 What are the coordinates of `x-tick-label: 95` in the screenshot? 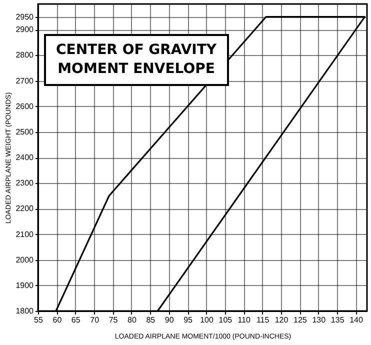 It's located at (189, 320).